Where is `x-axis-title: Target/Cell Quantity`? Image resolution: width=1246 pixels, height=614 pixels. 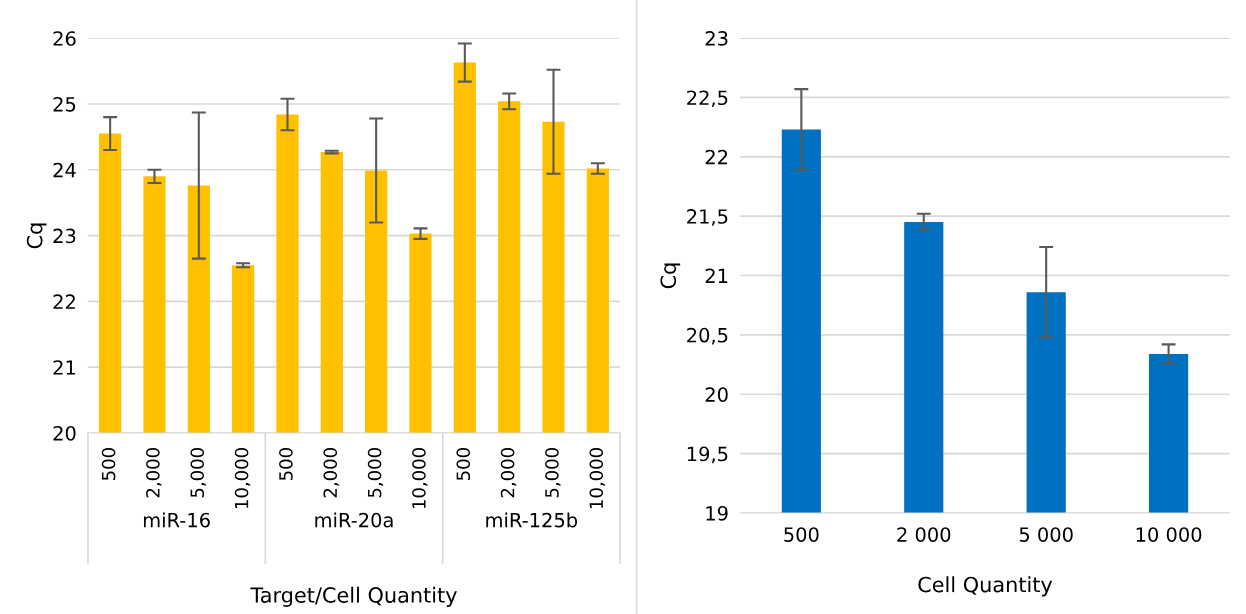 x-axis-title: Target/Cell Quantity is located at coordinates (353, 596).